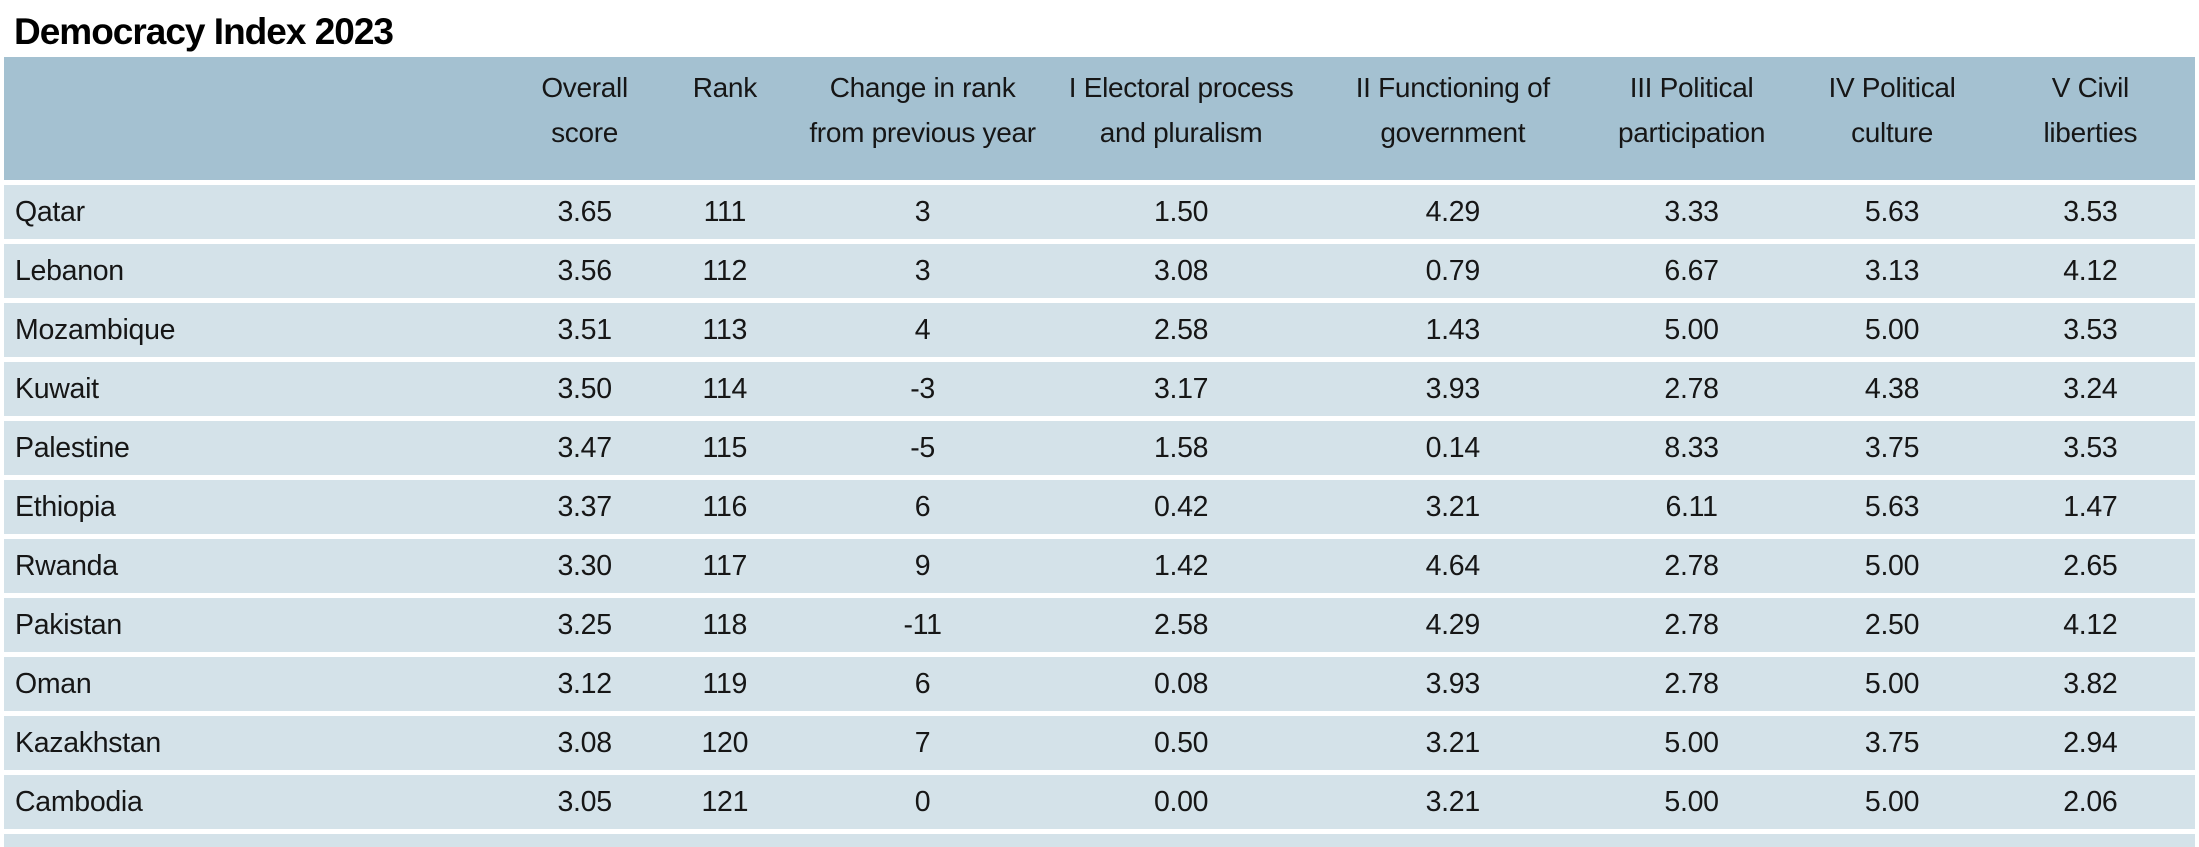  Describe the element at coordinates (922, 448) in the screenshot. I see `cell-change-in-rank: -5` at that location.